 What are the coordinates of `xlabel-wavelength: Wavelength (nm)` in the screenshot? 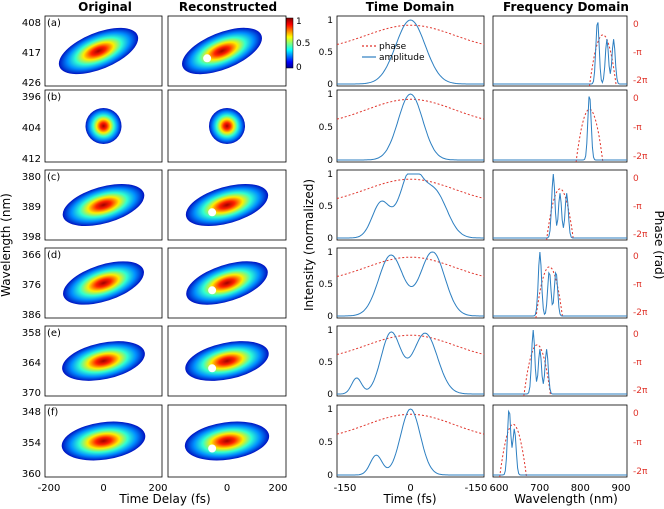 It's located at (566, 499).